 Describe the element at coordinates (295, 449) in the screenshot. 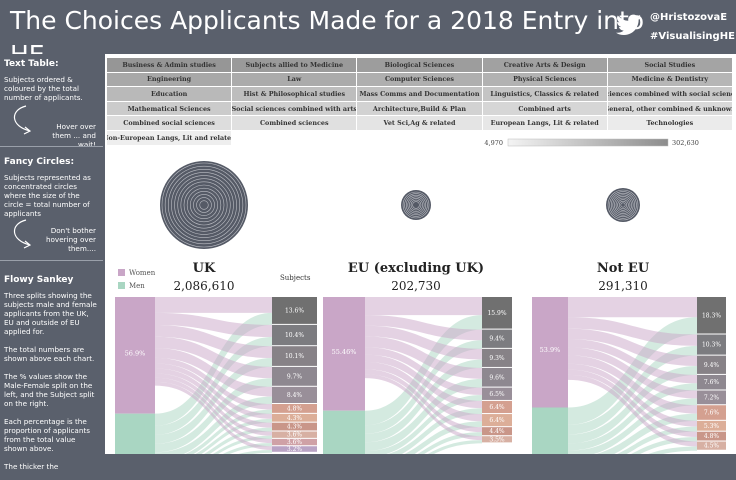

I see `subject-pct: 3.2%` at that location.